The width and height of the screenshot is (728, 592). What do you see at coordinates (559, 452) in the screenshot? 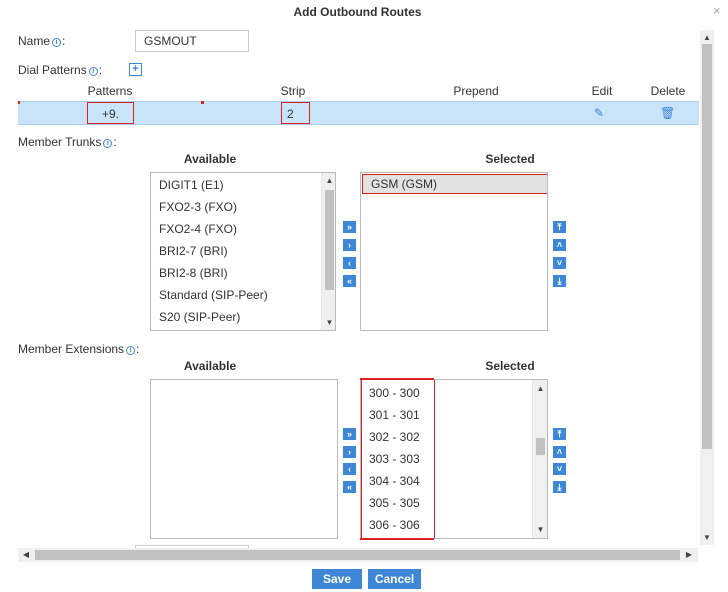
I see `extensions-move-up-button: ˄` at bounding box center [559, 452].